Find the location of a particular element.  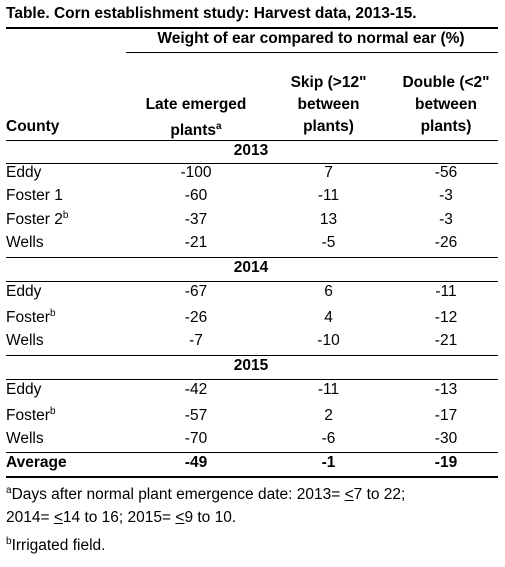

double-cell: -17 is located at coordinates (446, 415).